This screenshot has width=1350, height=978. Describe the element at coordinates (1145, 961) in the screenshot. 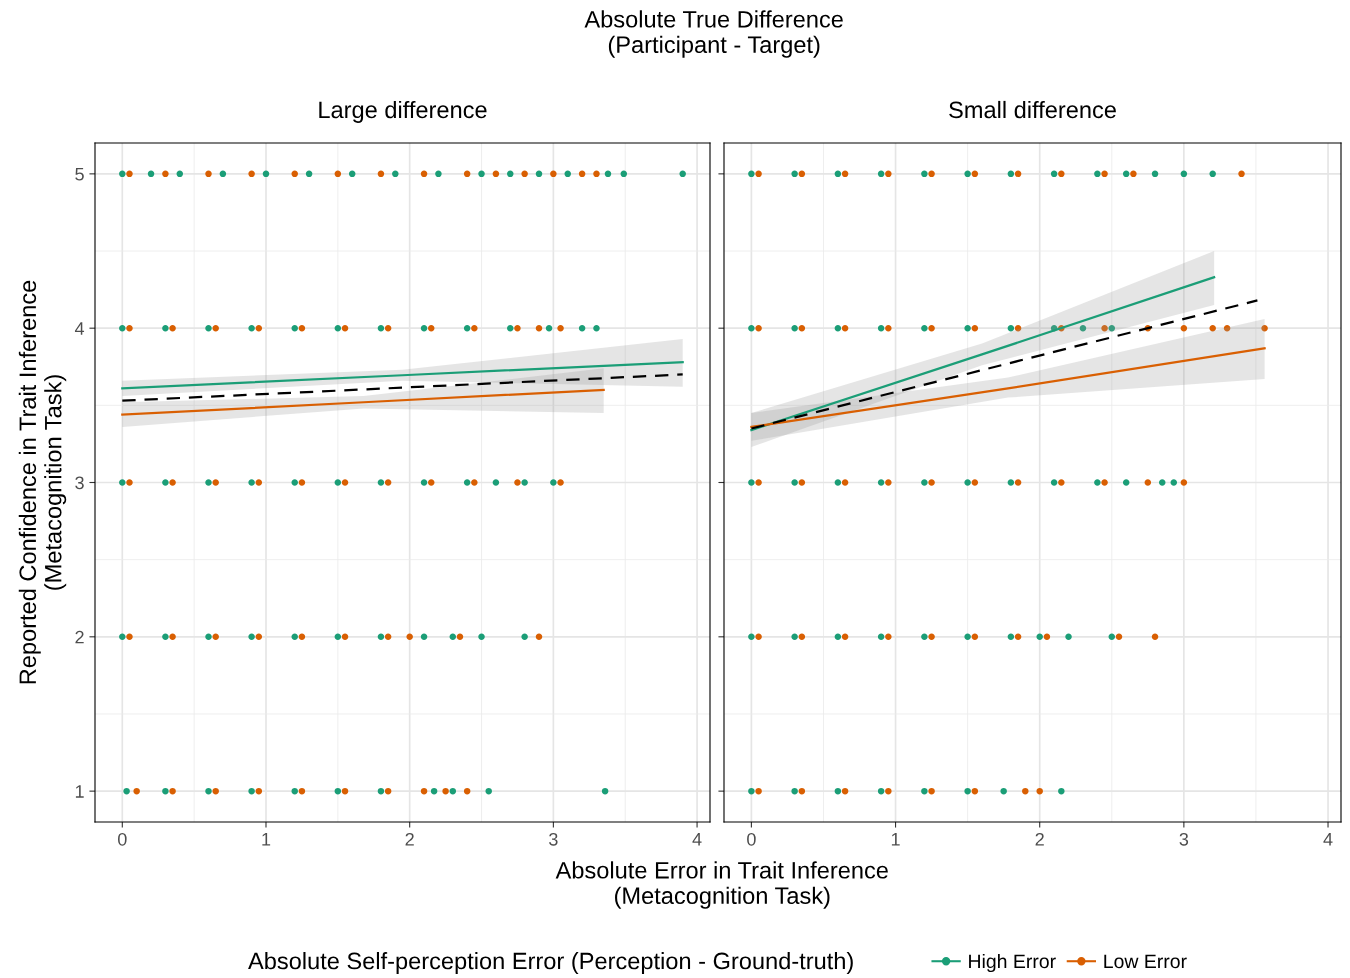

I see `legend-label: Low Error` at that location.